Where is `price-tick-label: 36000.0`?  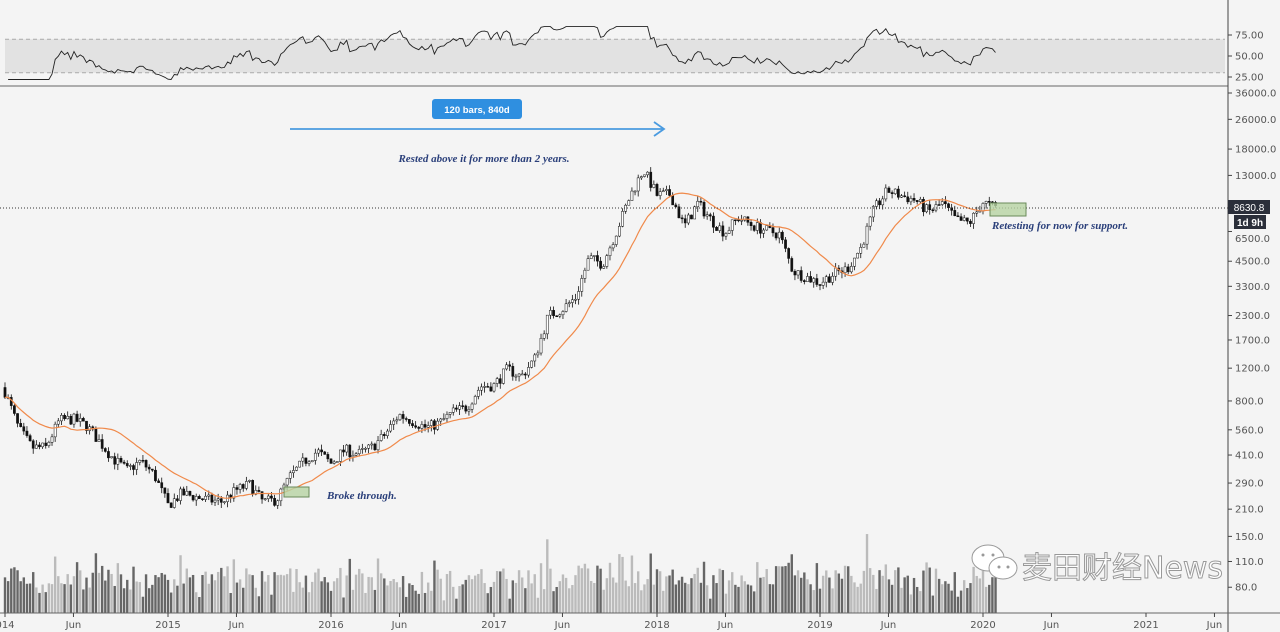 price-tick-label: 36000.0 is located at coordinates (1255, 94).